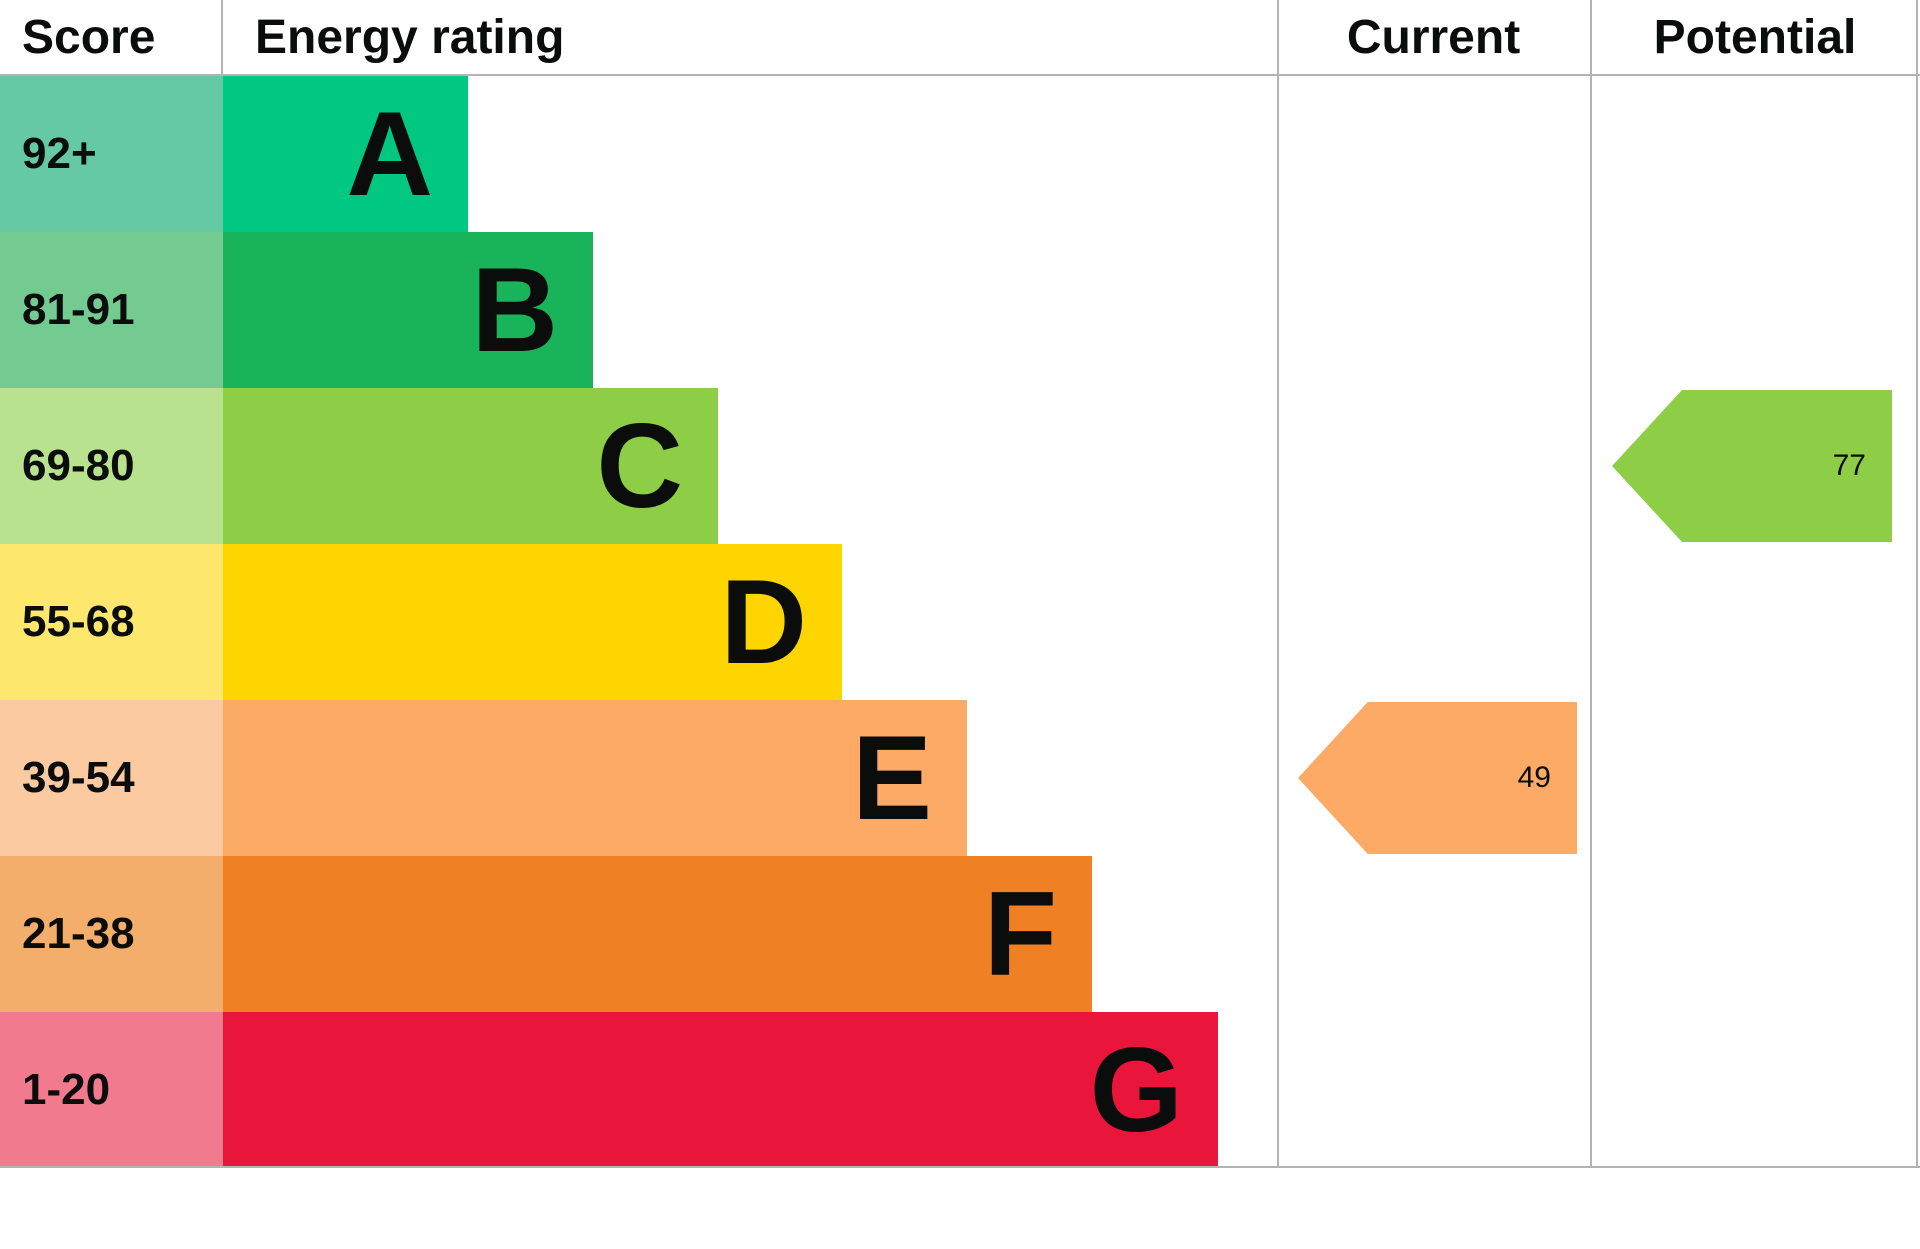 The image size is (1920, 1249). What do you see at coordinates (763, 622) in the screenshot?
I see `band-letter-d: D` at bounding box center [763, 622].